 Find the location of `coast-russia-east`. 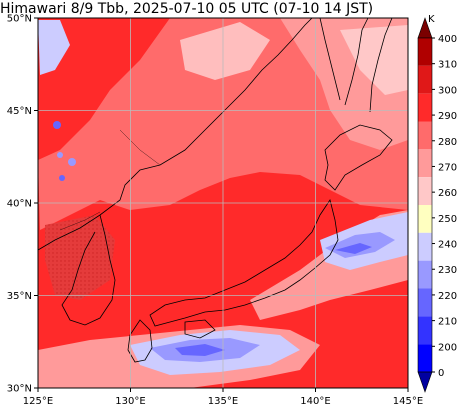

coast-russia-east is located at coordinates (330, 59).